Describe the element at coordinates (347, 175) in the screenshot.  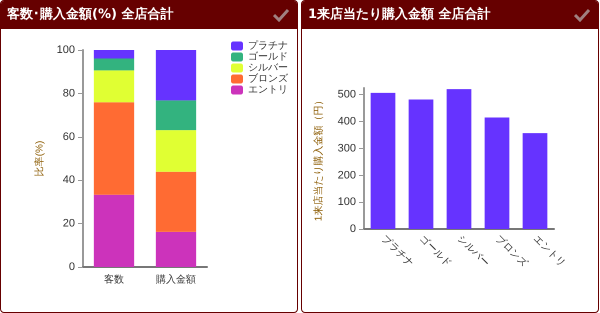
I see `y-tick-label: 200` at that location.